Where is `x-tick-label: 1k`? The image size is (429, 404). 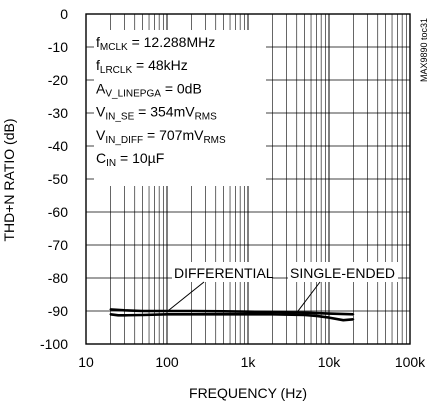 x-tick-label: 1k is located at coordinates (249, 362).